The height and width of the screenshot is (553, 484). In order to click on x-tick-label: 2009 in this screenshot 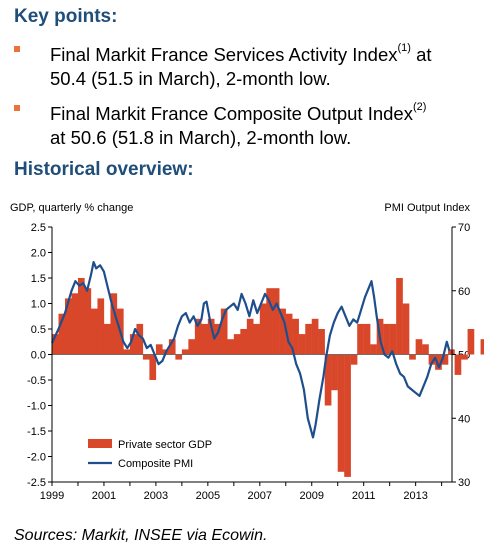, I will do `click(311, 496)`.